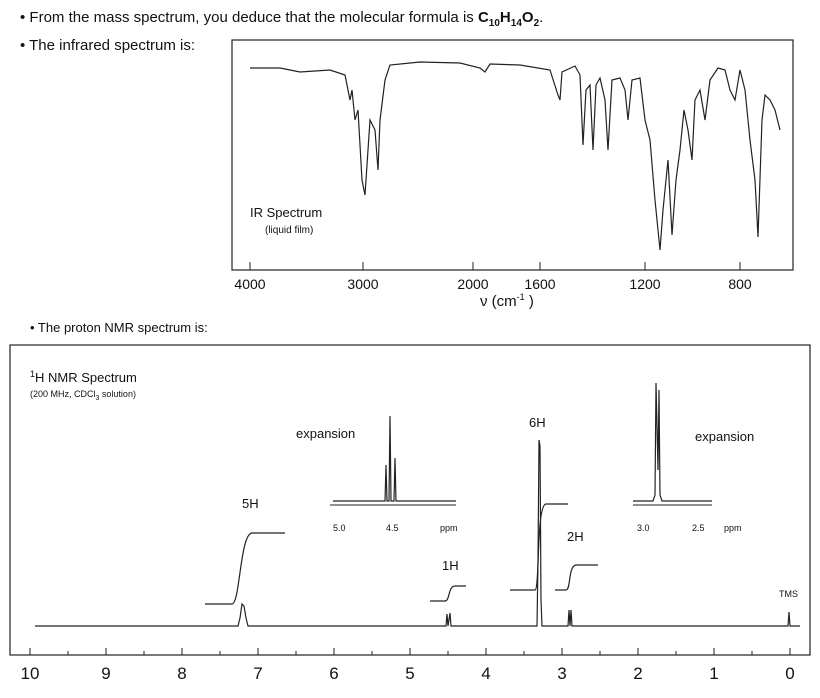 This screenshot has height=698, width=820. What do you see at coordinates (643, 528) in the screenshot?
I see `expansion-tick: 3.0` at bounding box center [643, 528].